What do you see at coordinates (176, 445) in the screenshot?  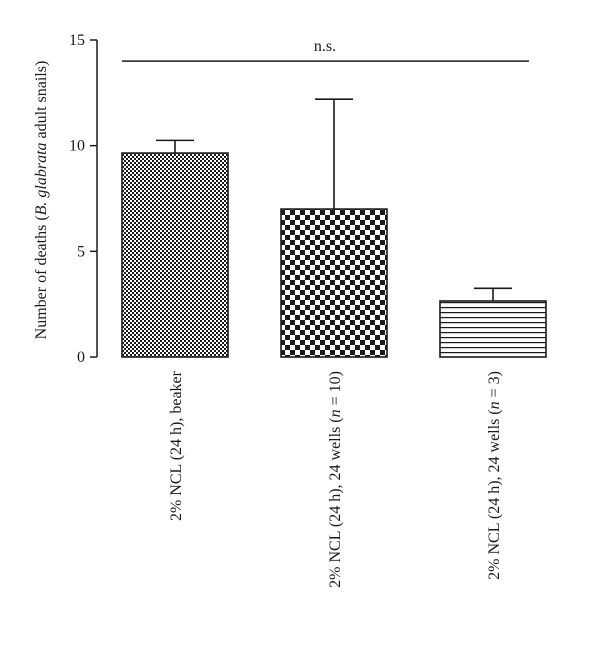 I see `x-tick-label-1: 2% NCL (24 h), beaker` at bounding box center [176, 445].